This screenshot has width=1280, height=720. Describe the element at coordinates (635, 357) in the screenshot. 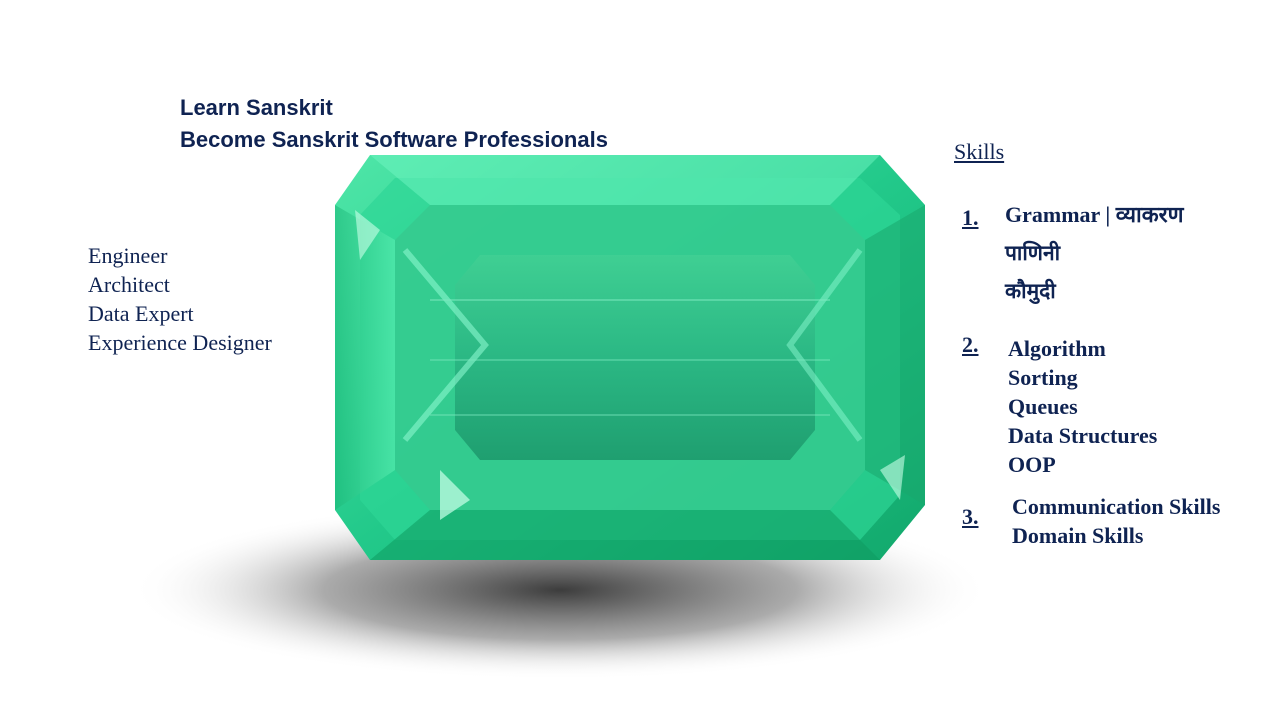

I see `gem-table` at that location.